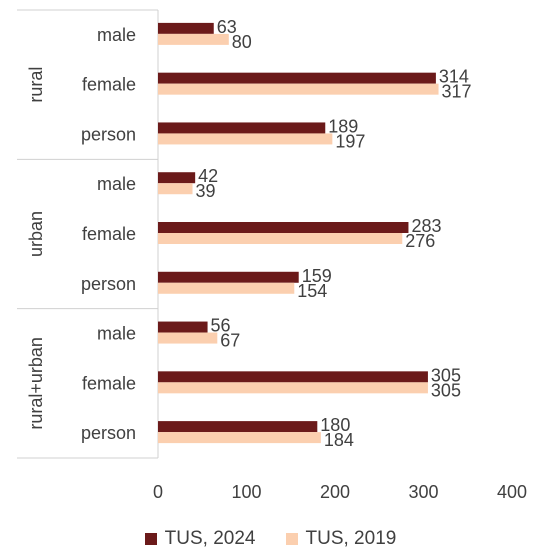  Describe the element at coordinates (270, 539) in the screenshot. I see `legend: TUS, 2024 TUS, 2019` at that location.